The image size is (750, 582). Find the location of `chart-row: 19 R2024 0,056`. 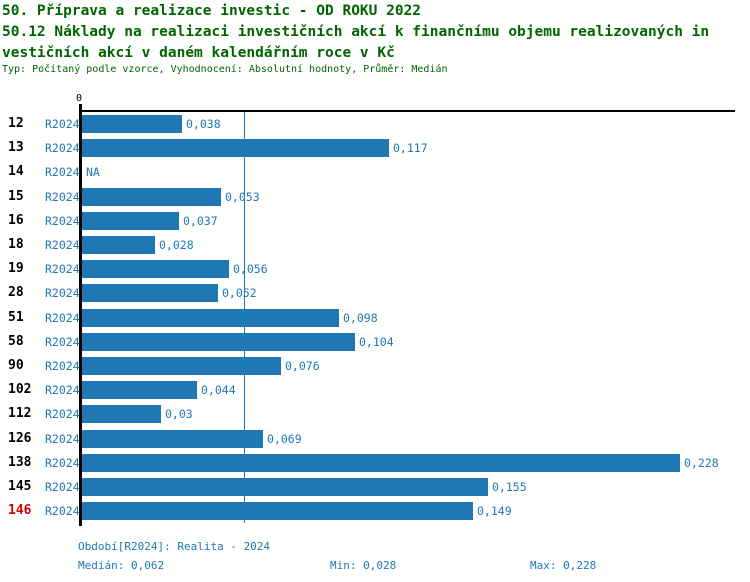

chart-row: 19 R2024 0,056 is located at coordinates (375, 269).